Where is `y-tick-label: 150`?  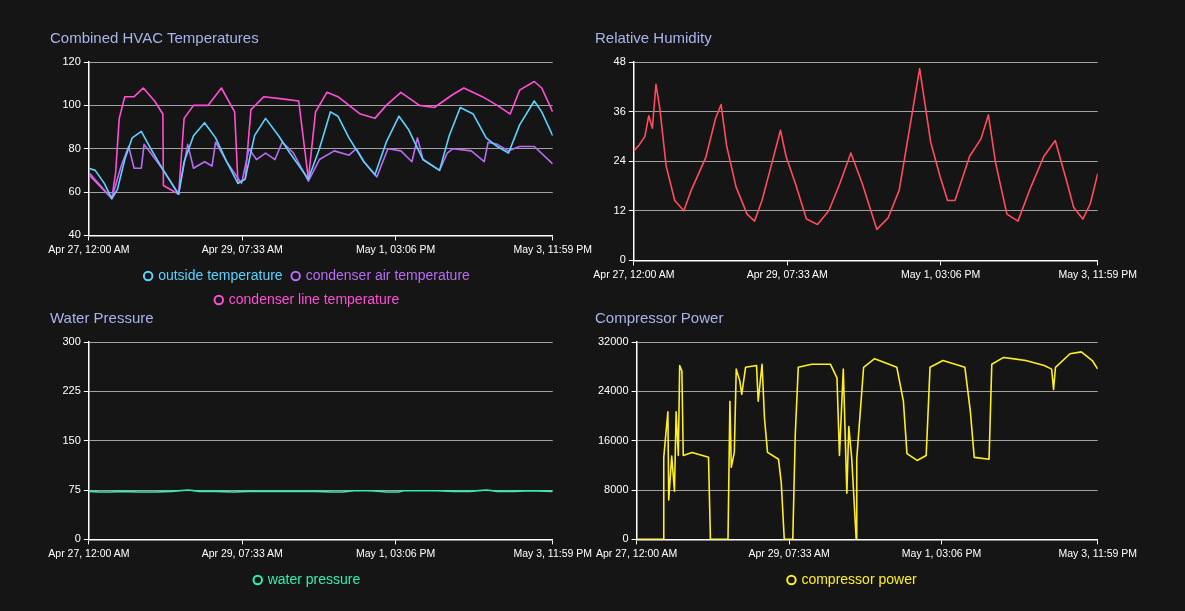
y-tick-label: 150 is located at coordinates (71, 439).